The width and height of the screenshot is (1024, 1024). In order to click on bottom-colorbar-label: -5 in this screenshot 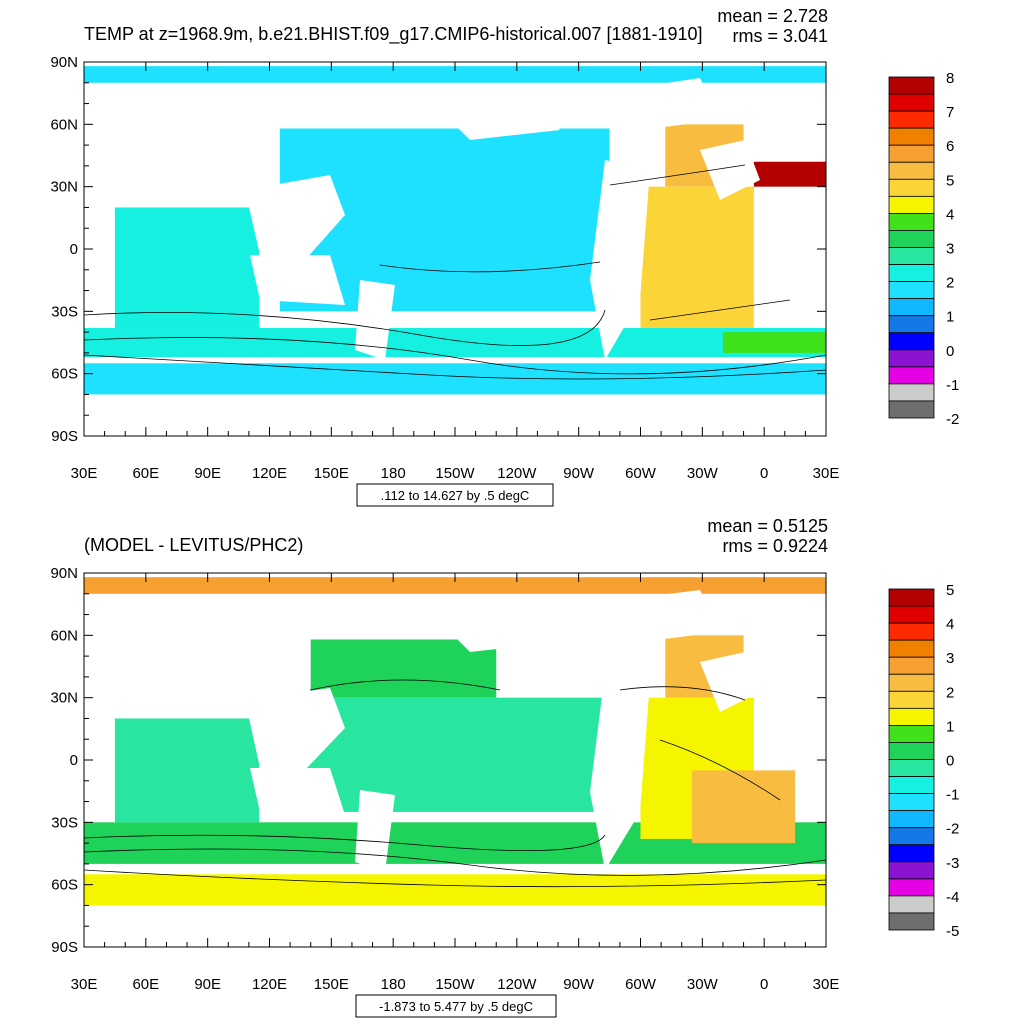, I will do `click(952, 931)`.